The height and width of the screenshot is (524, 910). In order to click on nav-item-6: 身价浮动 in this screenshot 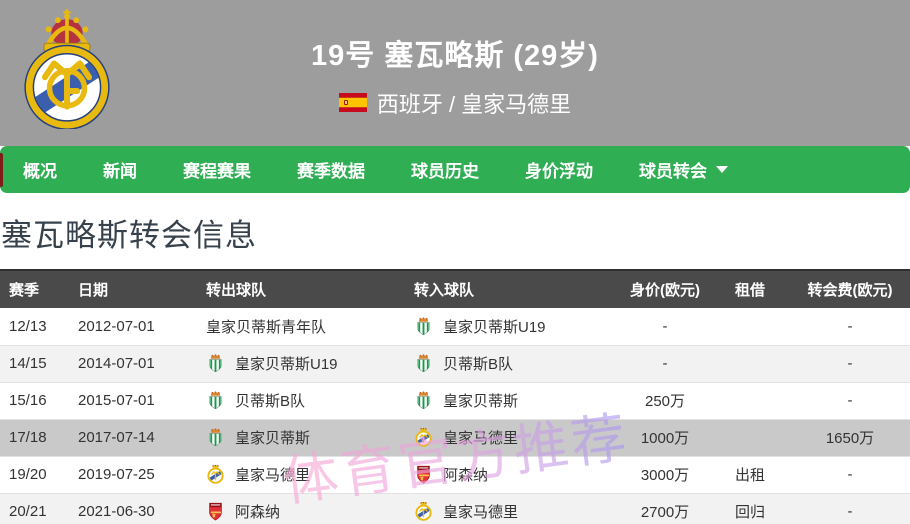, I will do `click(559, 171)`.